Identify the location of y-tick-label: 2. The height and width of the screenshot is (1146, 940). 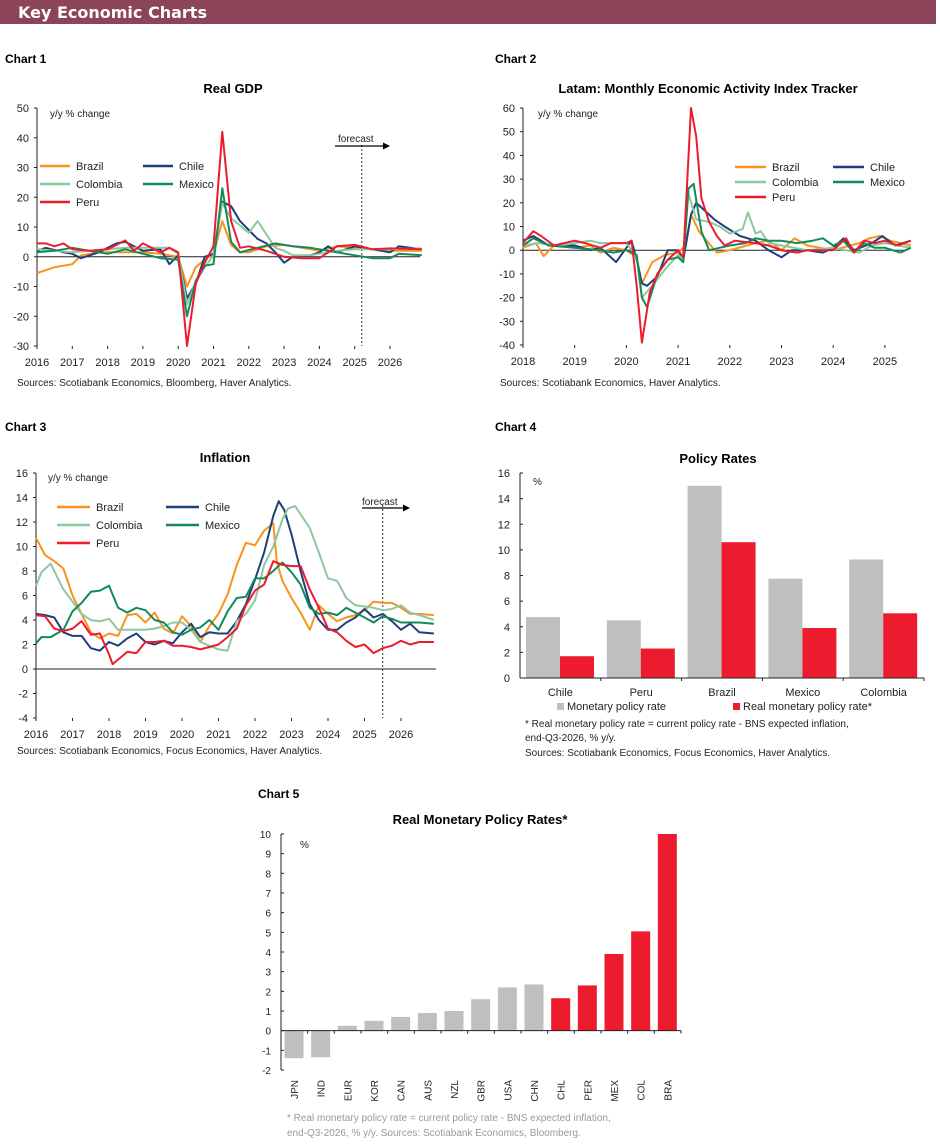
(507, 653).